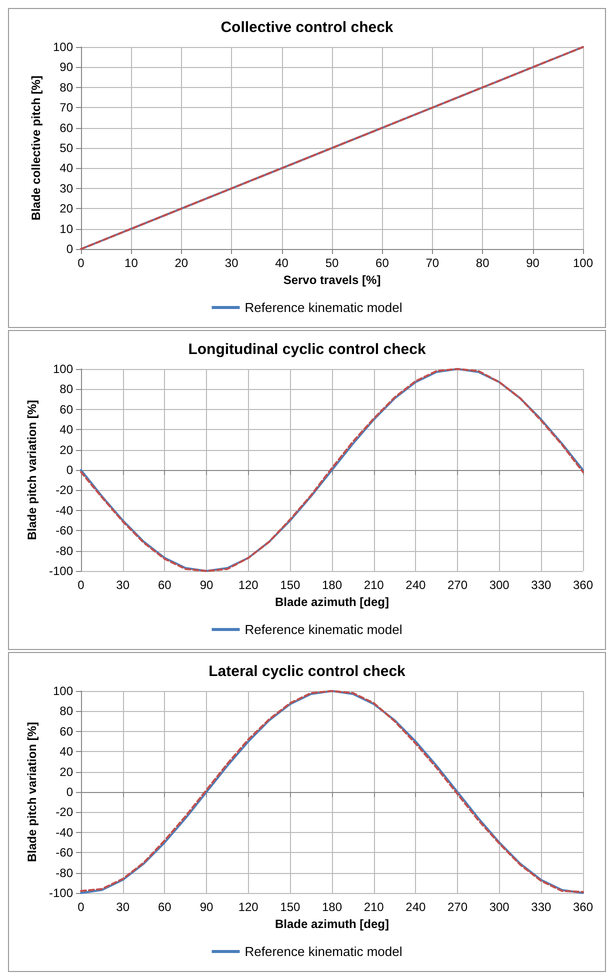  I want to click on y-tick-label: 70, so click(67, 107).